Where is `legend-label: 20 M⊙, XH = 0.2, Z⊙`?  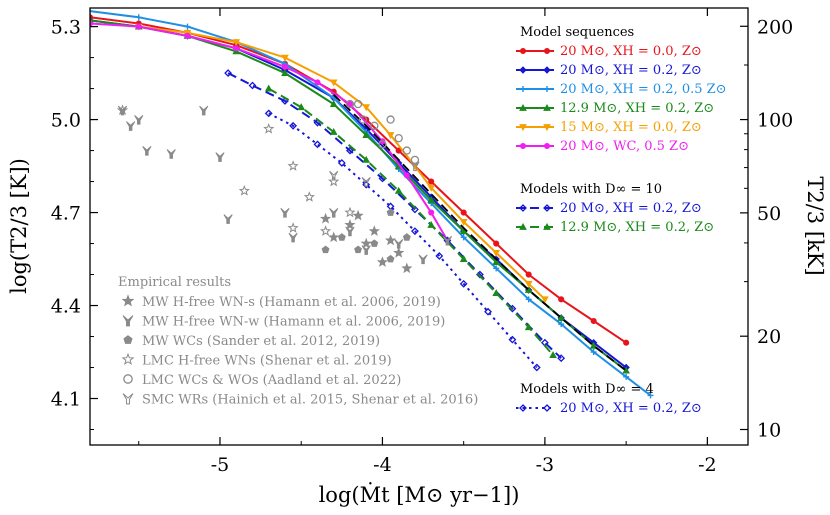
legend-label: 20 M⊙, XH = 0.2, Z⊙ is located at coordinates (631, 408).